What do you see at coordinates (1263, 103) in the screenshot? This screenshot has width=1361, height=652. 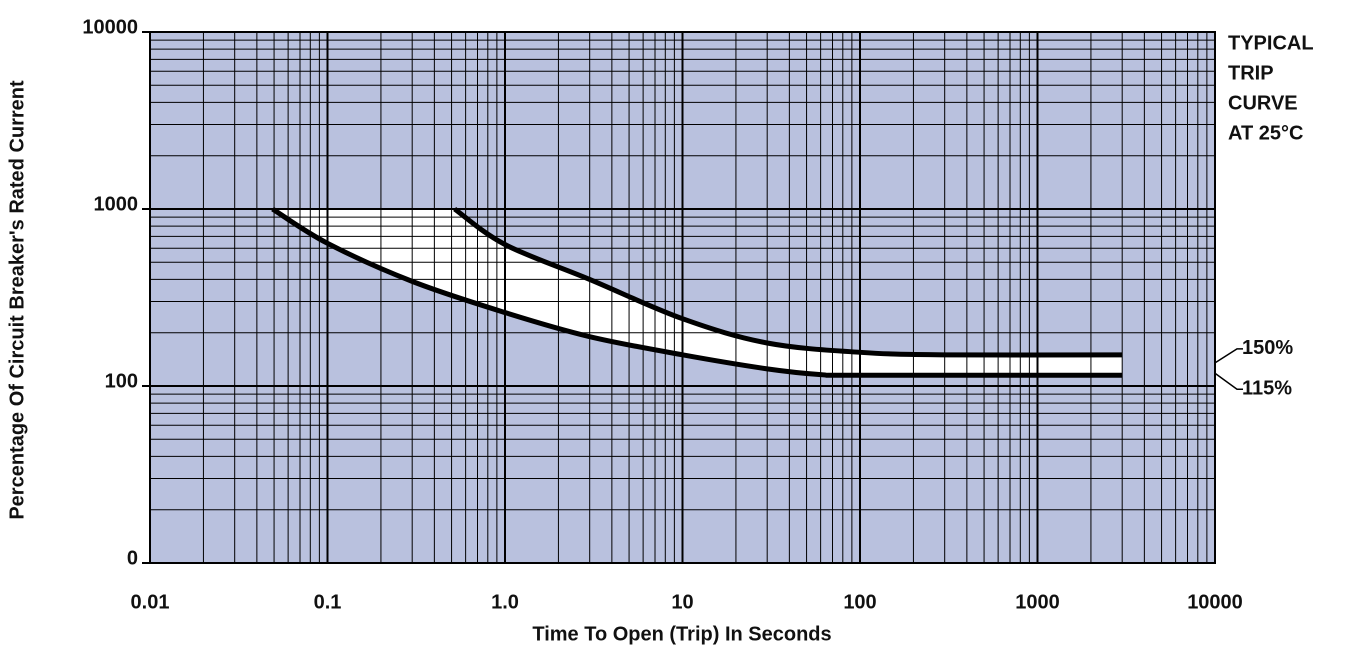 I see `annotation: CURVE` at bounding box center [1263, 103].